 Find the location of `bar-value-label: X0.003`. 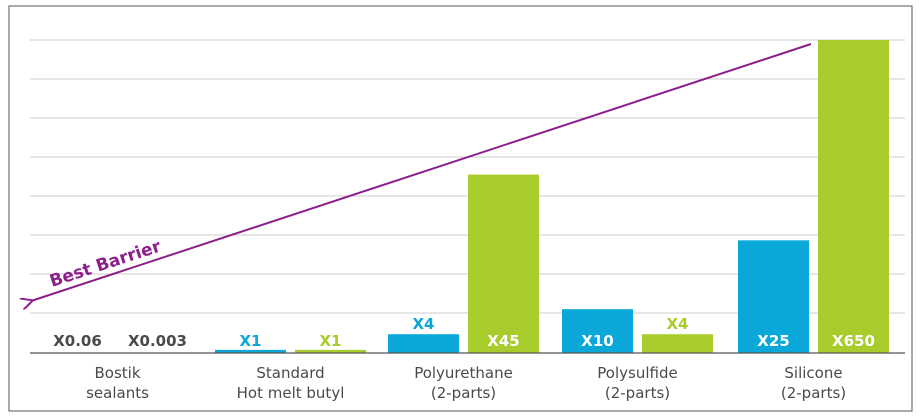

bar-value-label: X0.003 is located at coordinates (157, 341).